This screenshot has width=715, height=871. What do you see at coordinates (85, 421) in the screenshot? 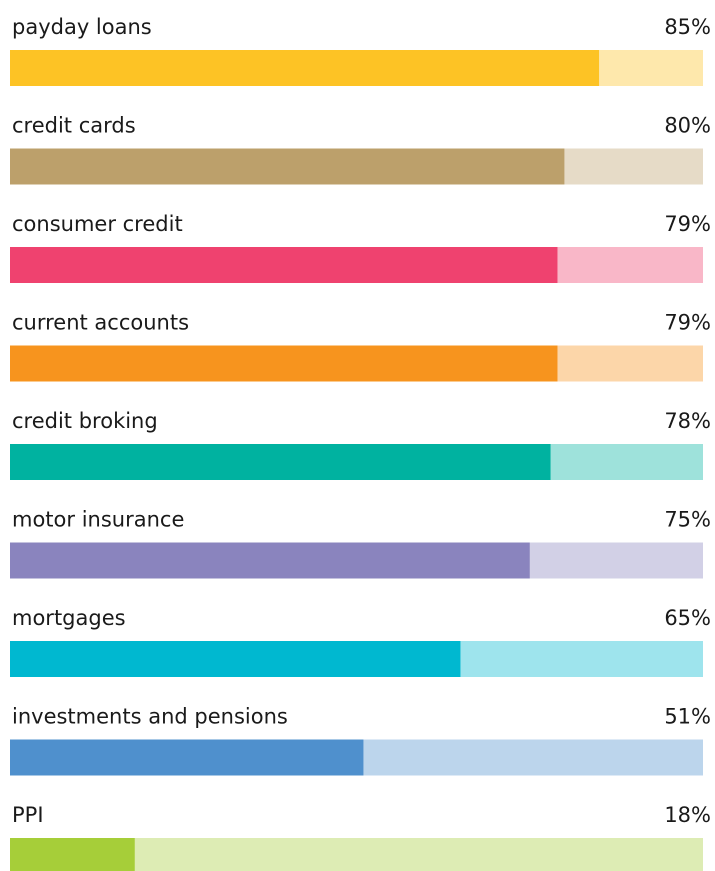
I see `category-label: credit broking` at bounding box center [85, 421].